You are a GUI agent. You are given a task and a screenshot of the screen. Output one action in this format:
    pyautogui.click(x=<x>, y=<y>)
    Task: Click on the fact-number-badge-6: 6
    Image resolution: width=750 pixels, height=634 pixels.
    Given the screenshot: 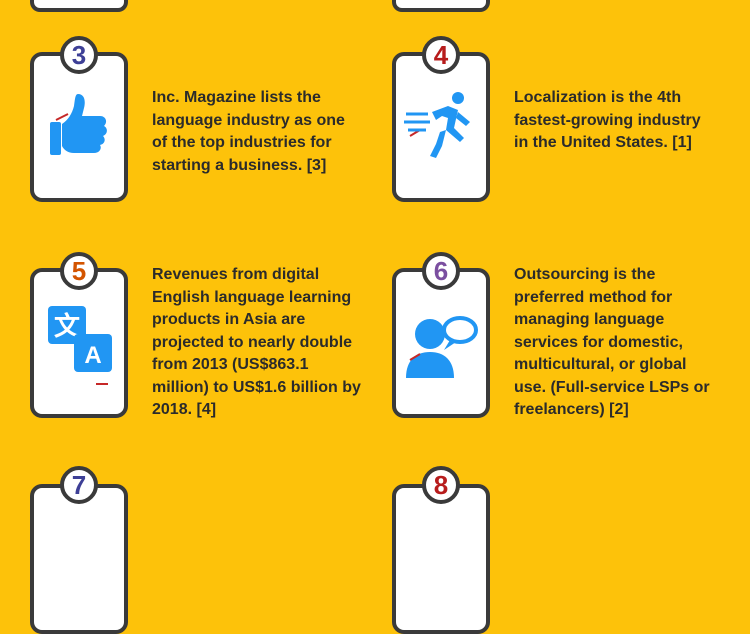 What is the action you would take?
    pyautogui.click(x=441, y=271)
    